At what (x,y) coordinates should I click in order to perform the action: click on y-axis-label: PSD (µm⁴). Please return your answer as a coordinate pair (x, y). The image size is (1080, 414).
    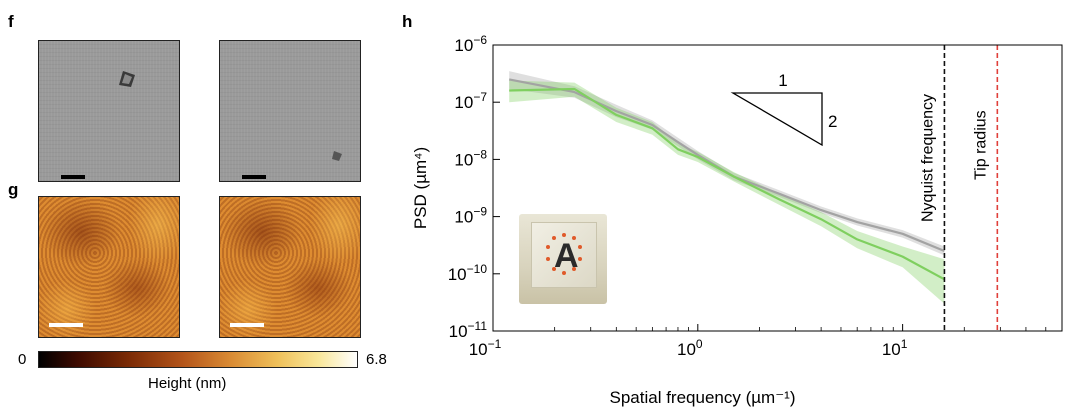
    Looking at the image, I should click on (420, 188).